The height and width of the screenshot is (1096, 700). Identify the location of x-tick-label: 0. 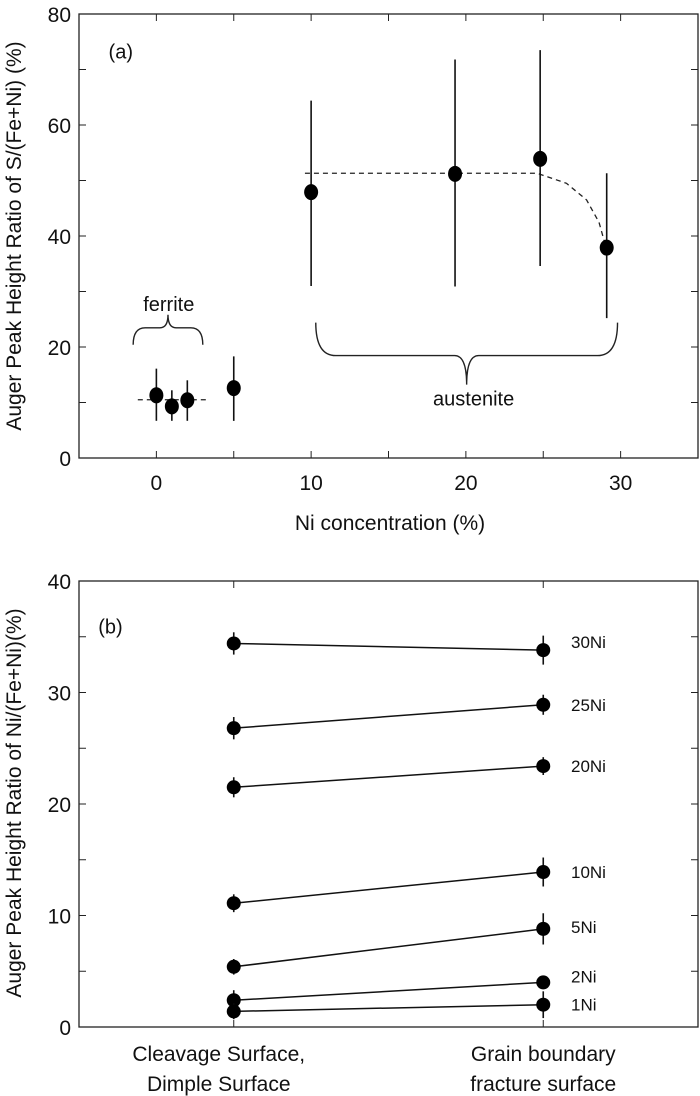
(157, 483).